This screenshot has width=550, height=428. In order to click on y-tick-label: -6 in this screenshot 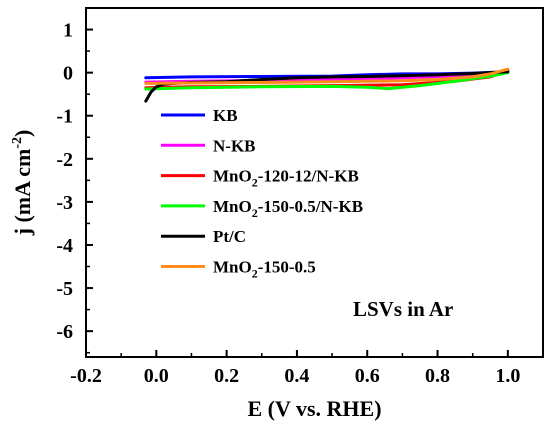, I will do `click(64, 332)`.